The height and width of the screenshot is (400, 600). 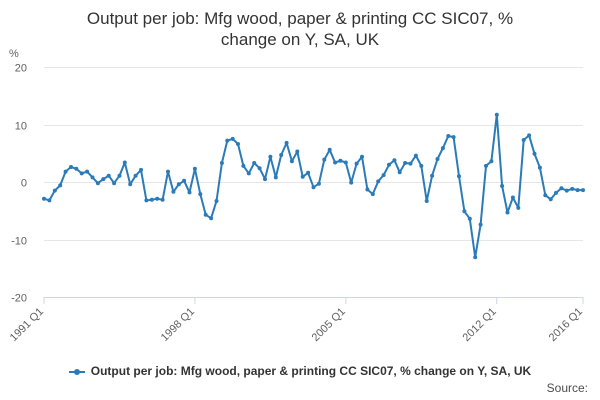 I want to click on legend-dot, so click(x=76, y=371).